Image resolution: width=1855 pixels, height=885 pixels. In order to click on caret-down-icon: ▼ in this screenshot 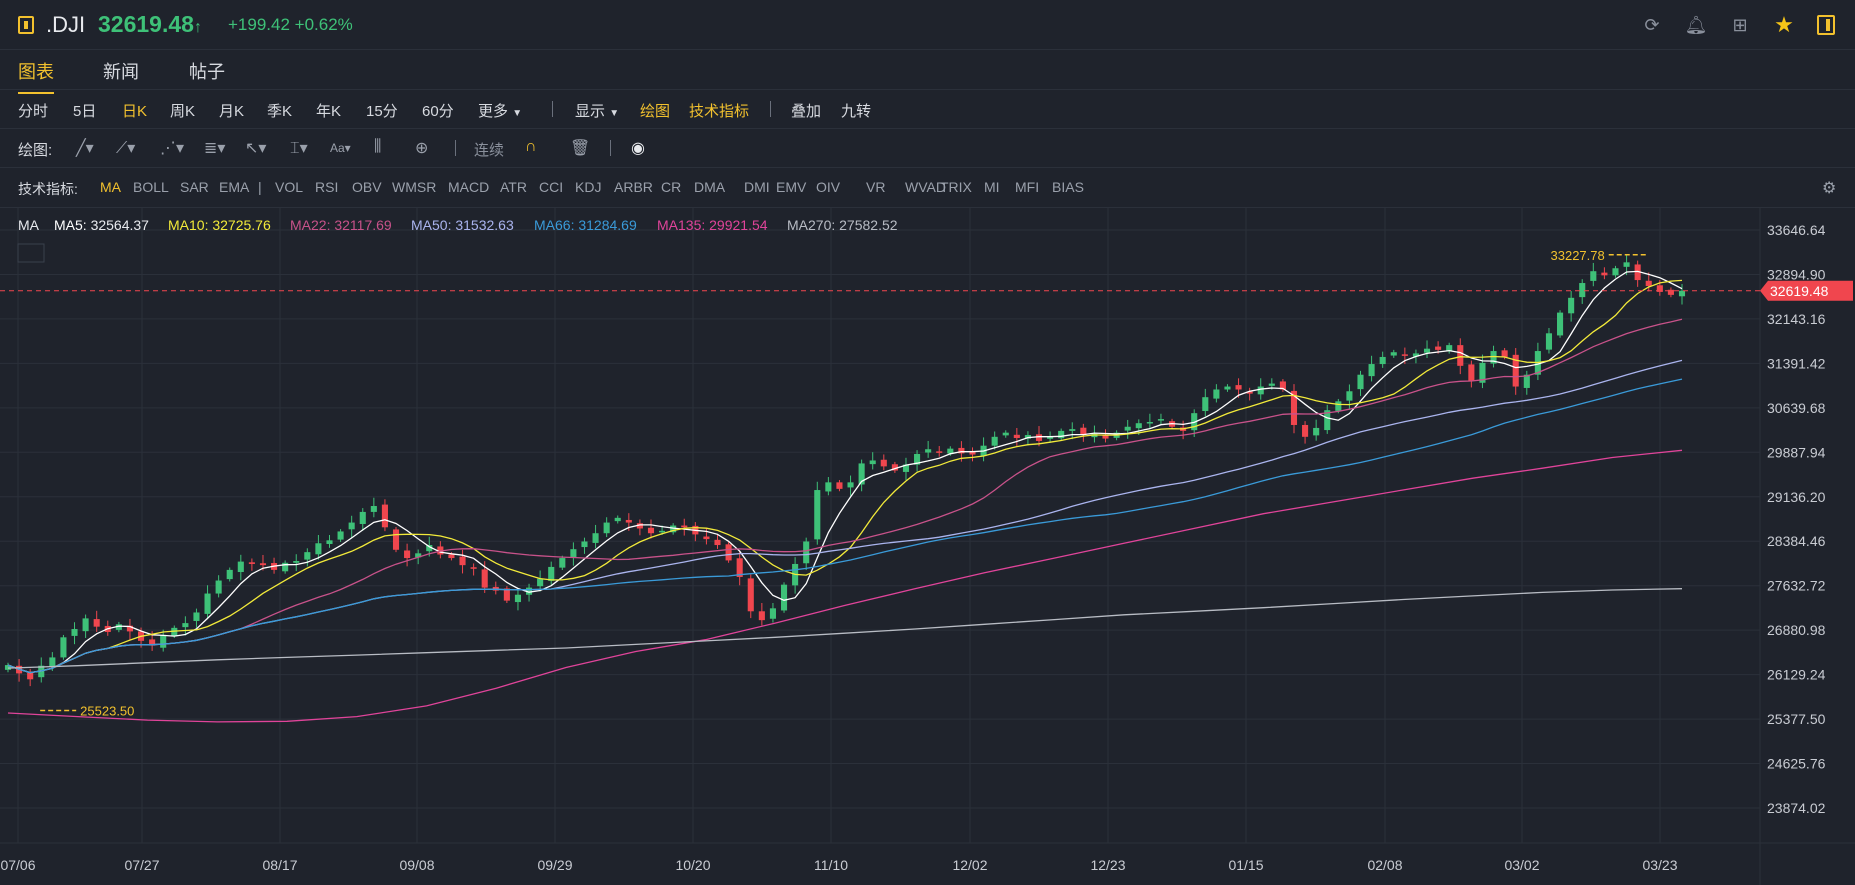, I will do `click(614, 113)`.